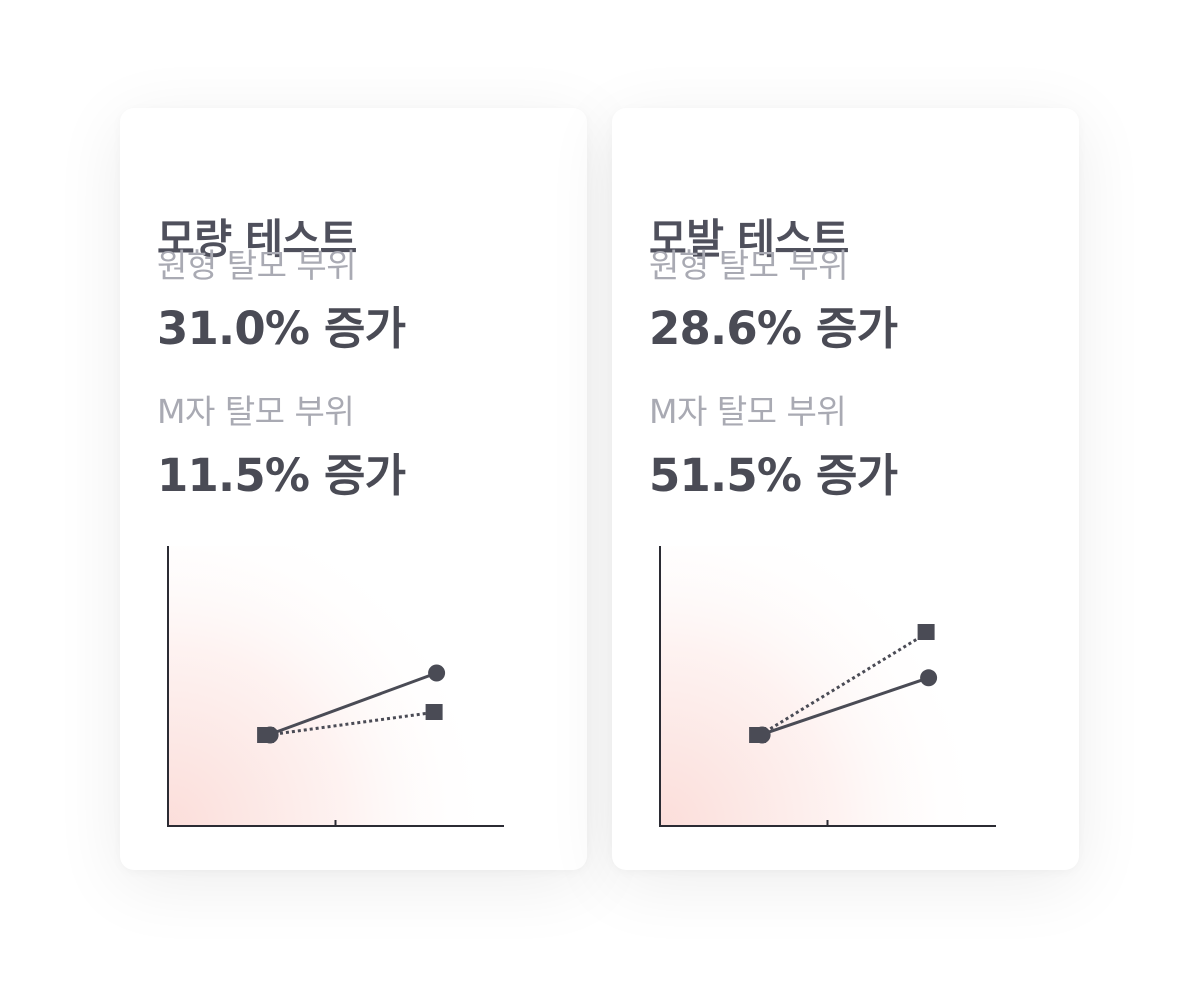 Image resolution: width=1200 pixels, height=1002 pixels. I want to click on hair-strand-chart, so click(827, 686).